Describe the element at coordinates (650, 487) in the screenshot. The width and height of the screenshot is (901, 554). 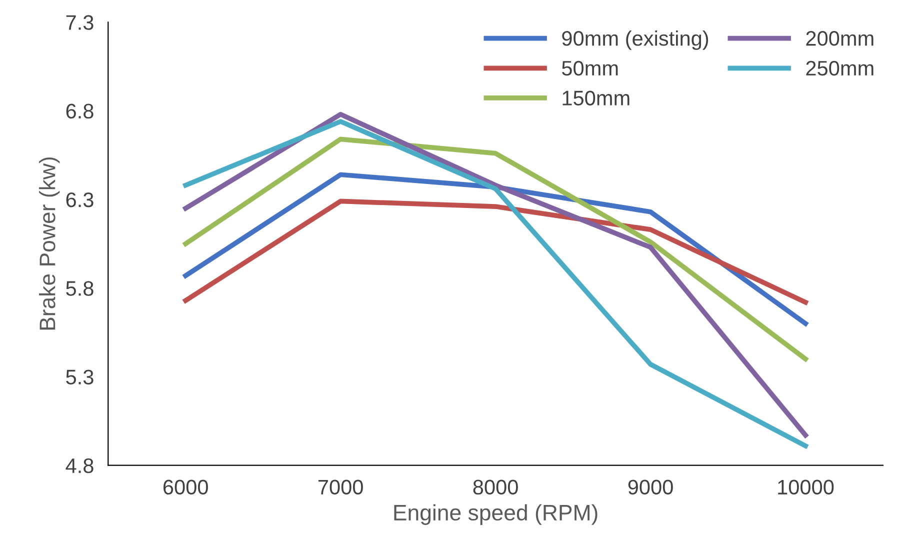
I see `x-tick-label: 9000` at that location.